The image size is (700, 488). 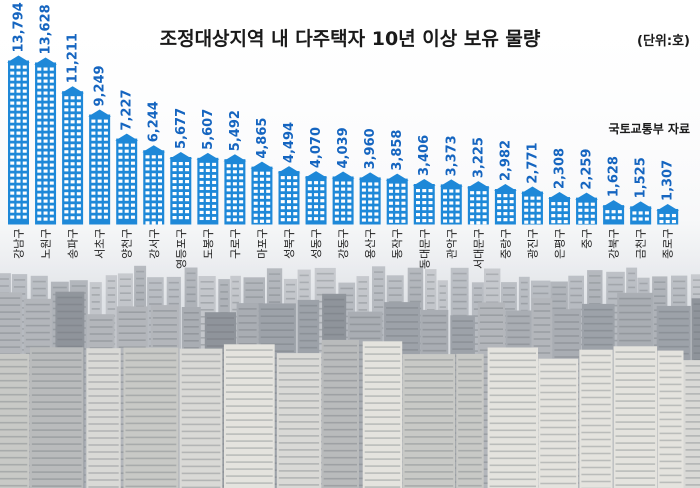 What do you see at coordinates (478, 248) in the screenshot?
I see `category-label: 서대문구` at bounding box center [478, 248].